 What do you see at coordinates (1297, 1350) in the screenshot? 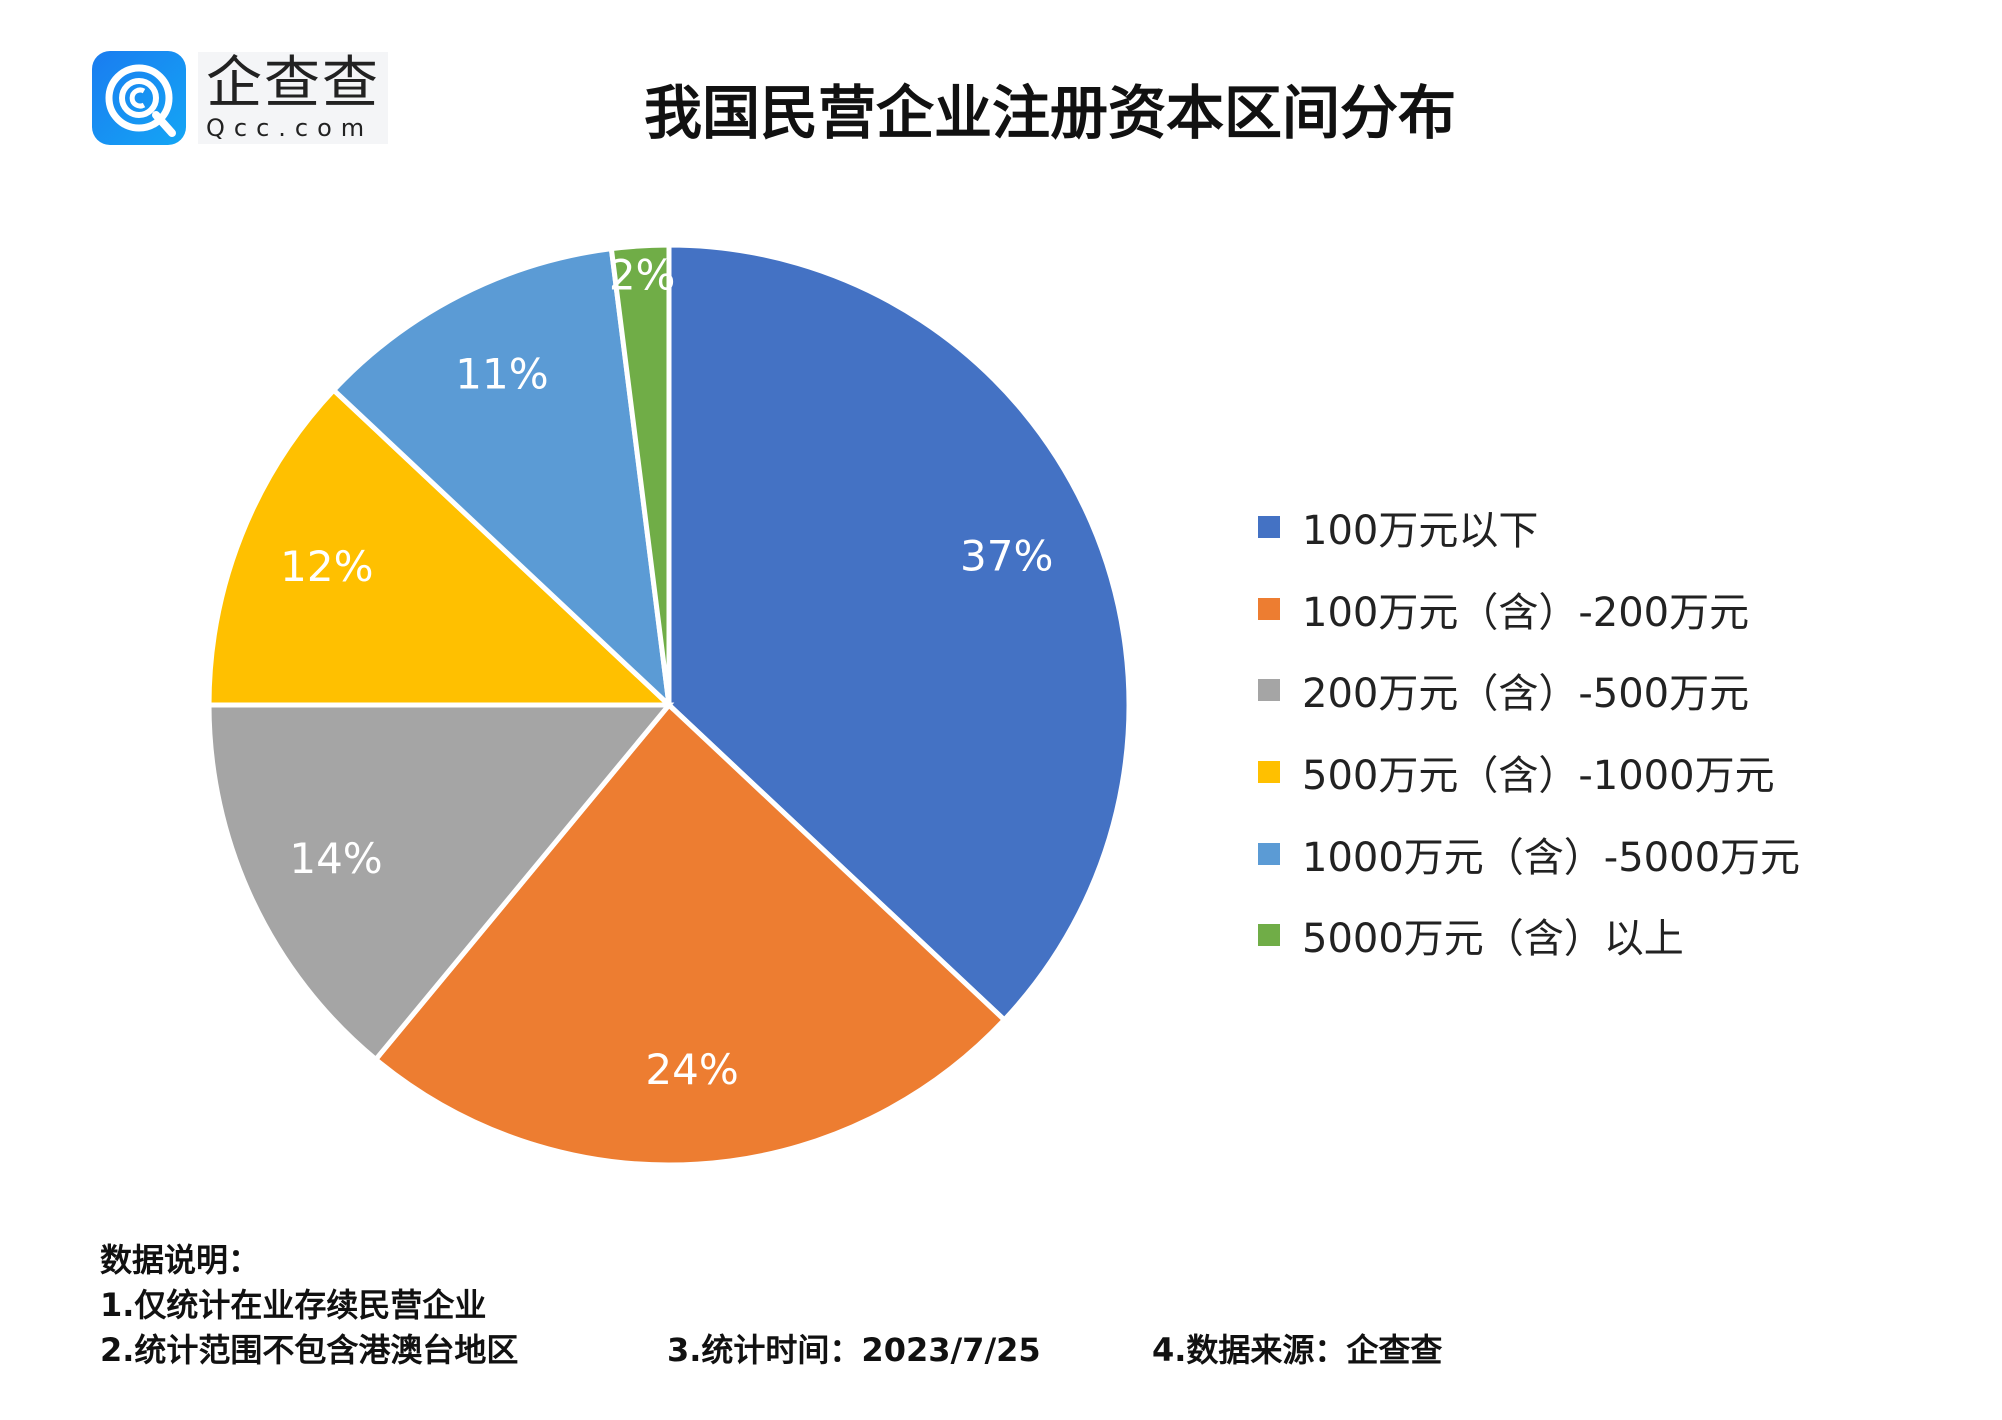
I see `note-4: 4.数据来源：企查查` at bounding box center [1297, 1350].